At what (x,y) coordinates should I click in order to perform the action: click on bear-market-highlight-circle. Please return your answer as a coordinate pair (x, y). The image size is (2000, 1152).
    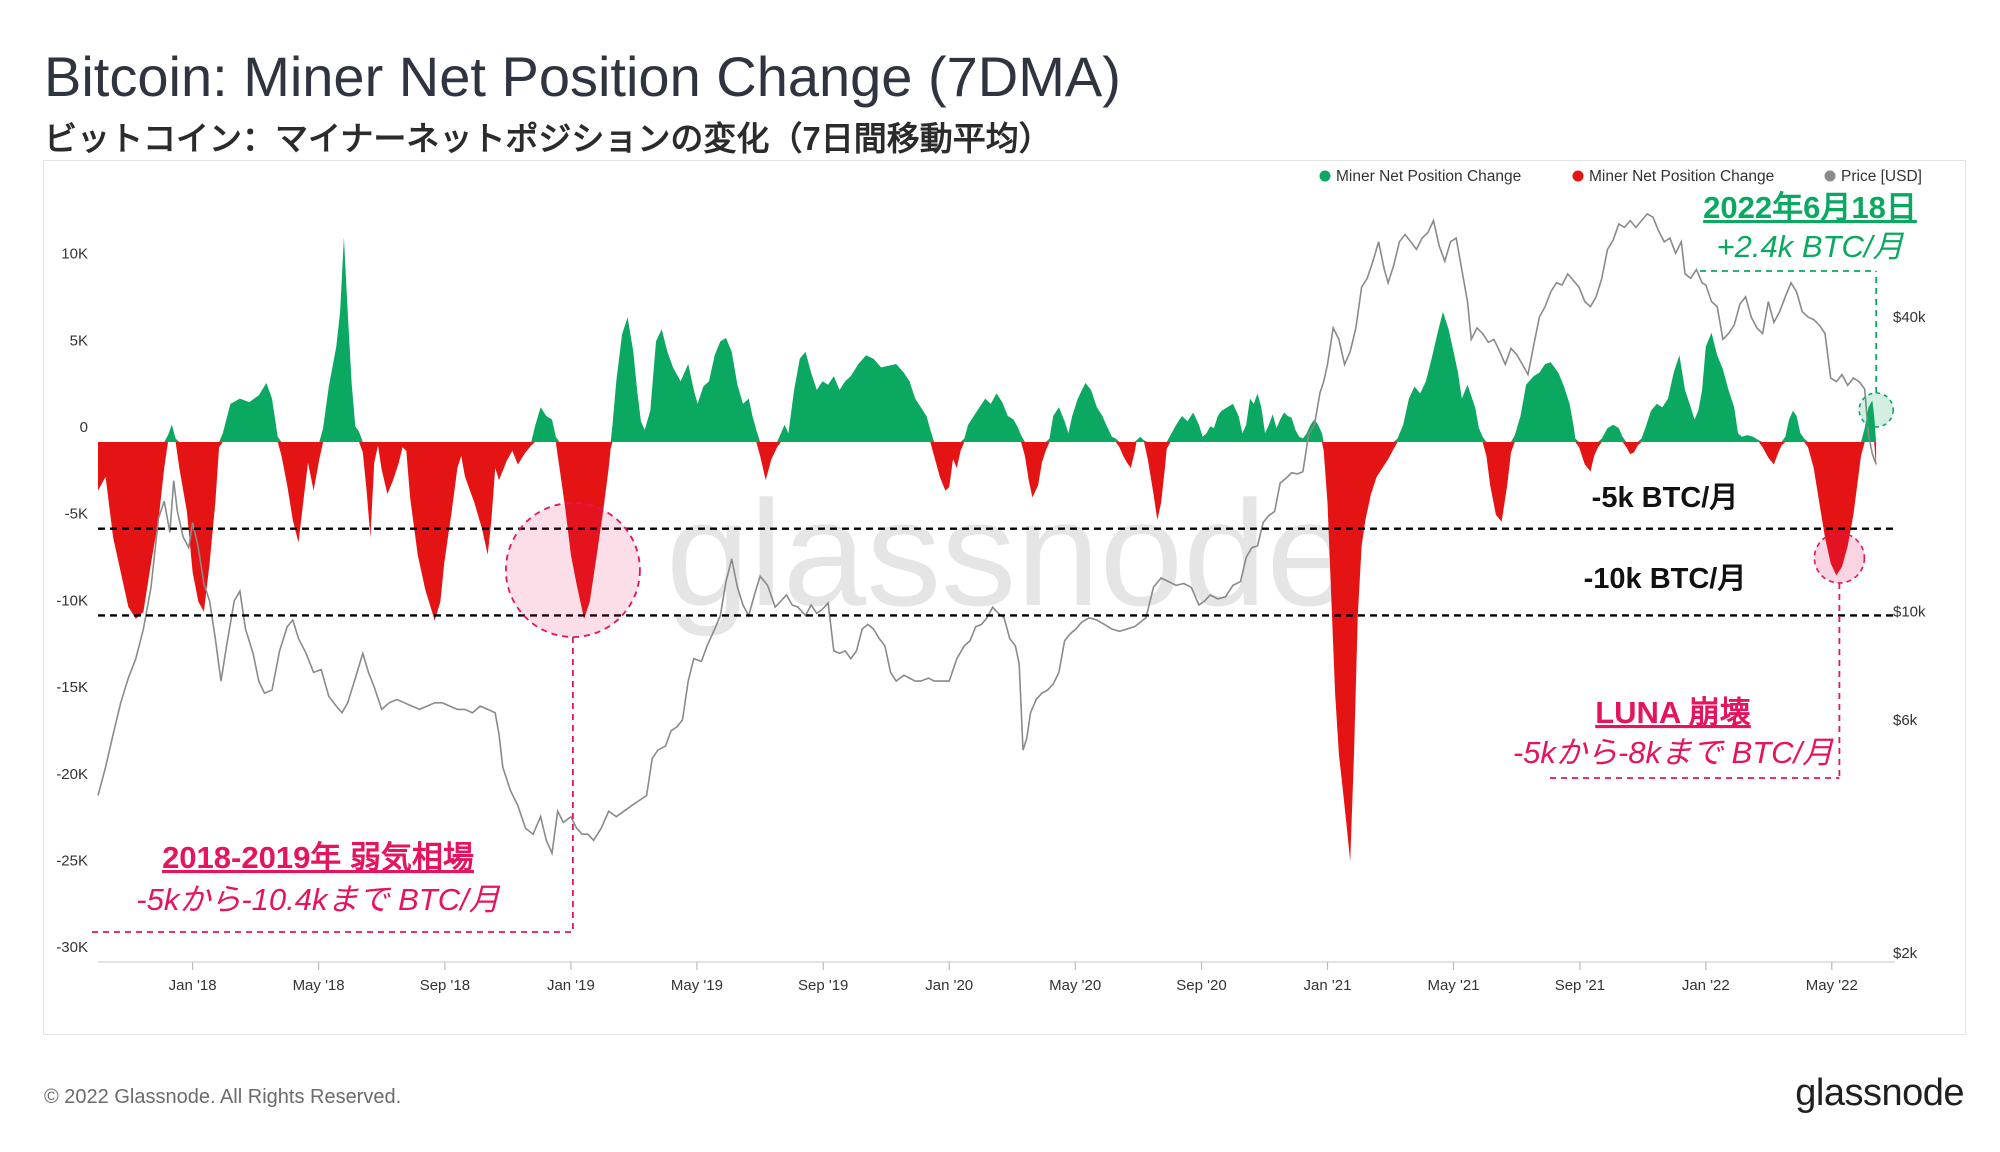
    Looking at the image, I should click on (573, 570).